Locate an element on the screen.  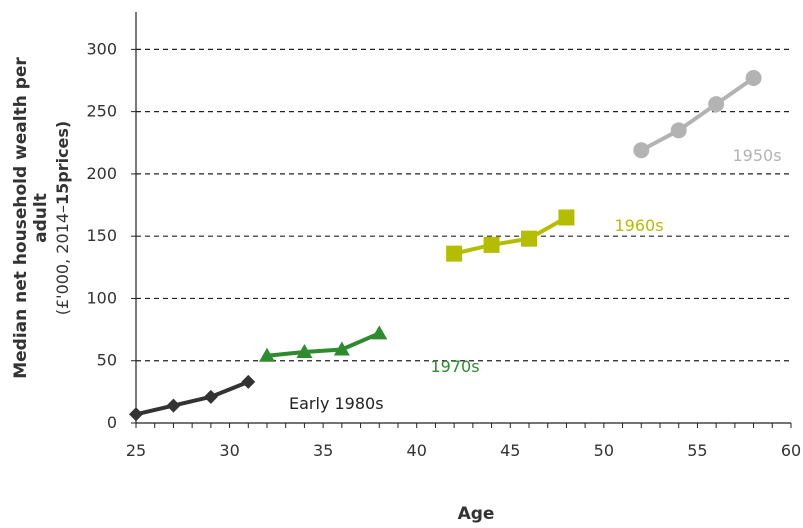
y-tick-label: 150 is located at coordinates (101, 235).